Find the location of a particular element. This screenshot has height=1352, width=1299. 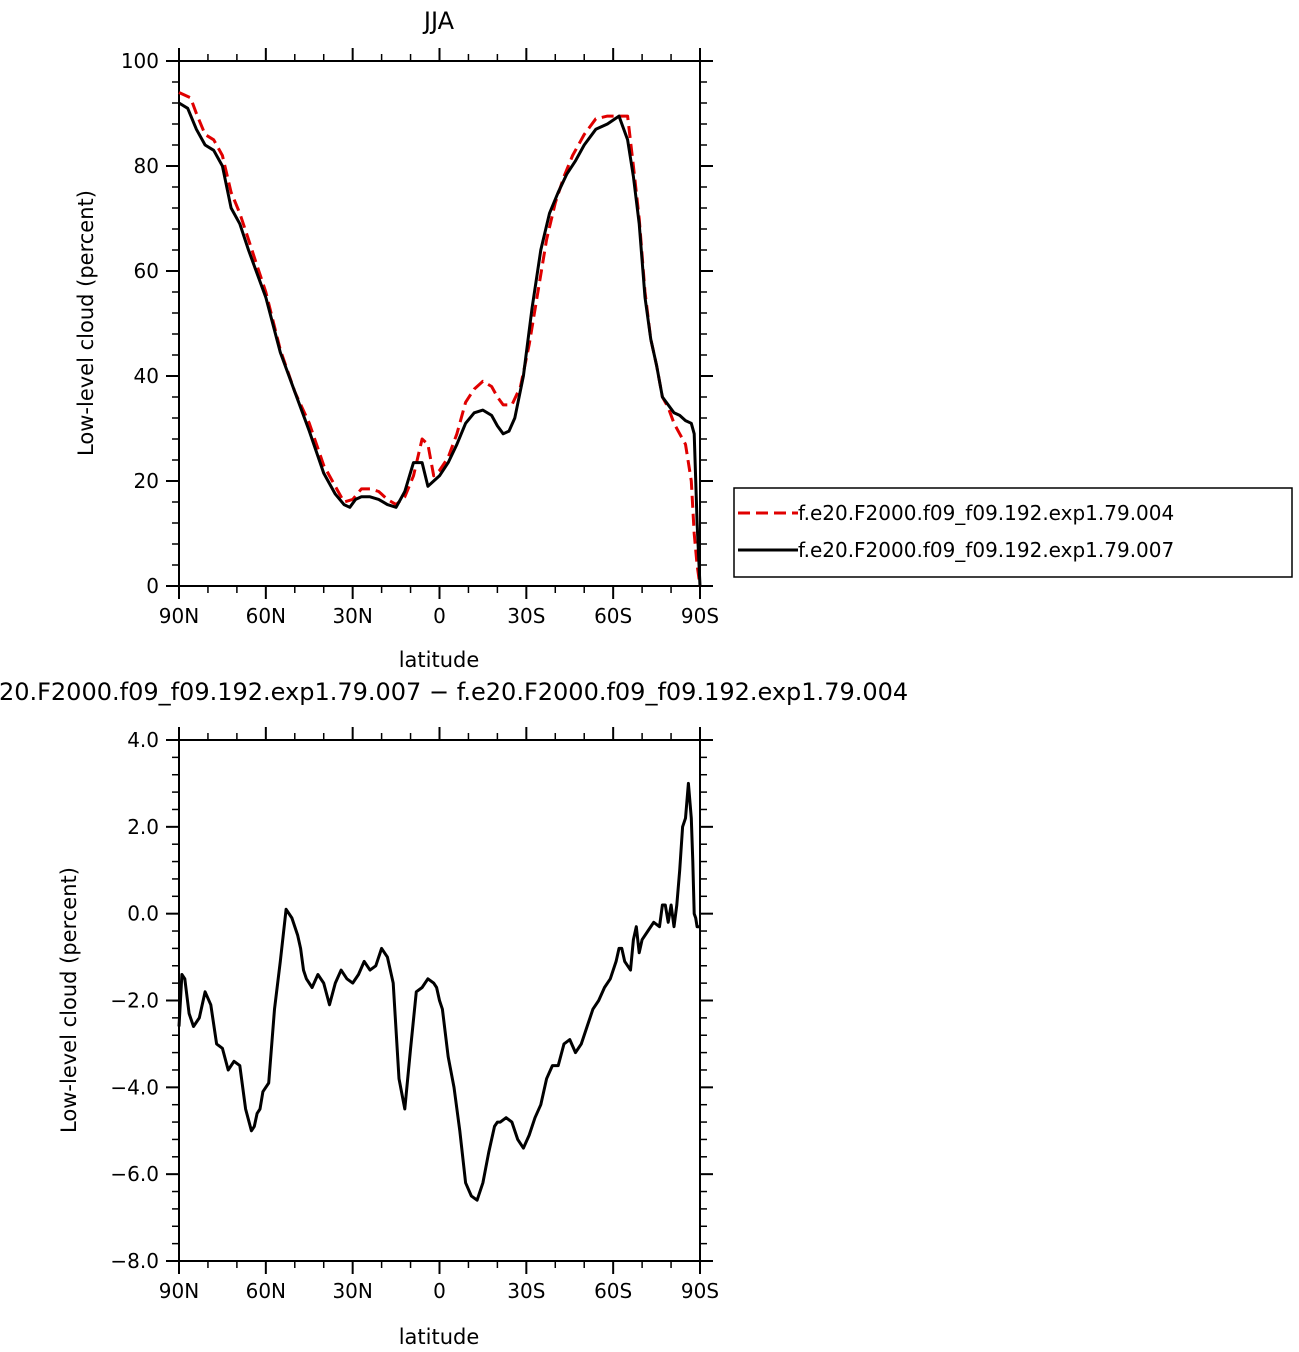

top-chart-x-tick-label: 90S is located at coordinates (700, 616).